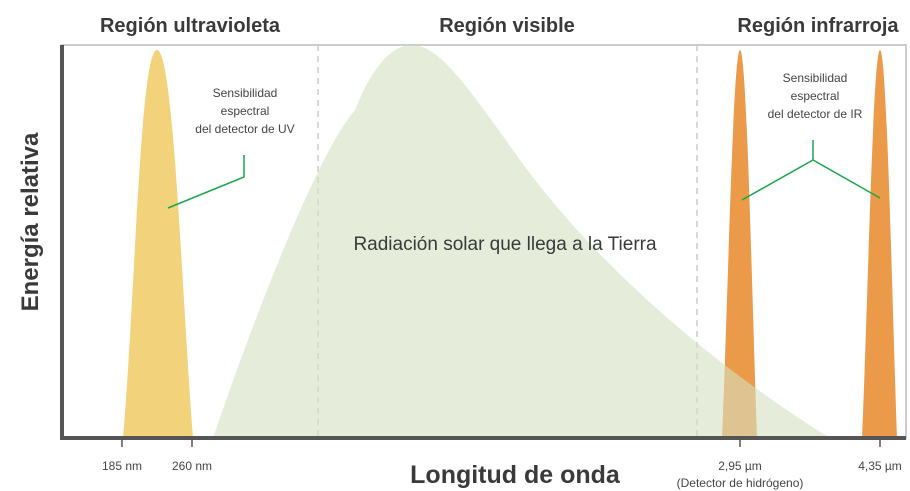 Image resolution: width=910 pixels, height=491 pixels. Describe the element at coordinates (740, 466) in the screenshot. I see `x-tick-label: 2,95 µm` at that location.